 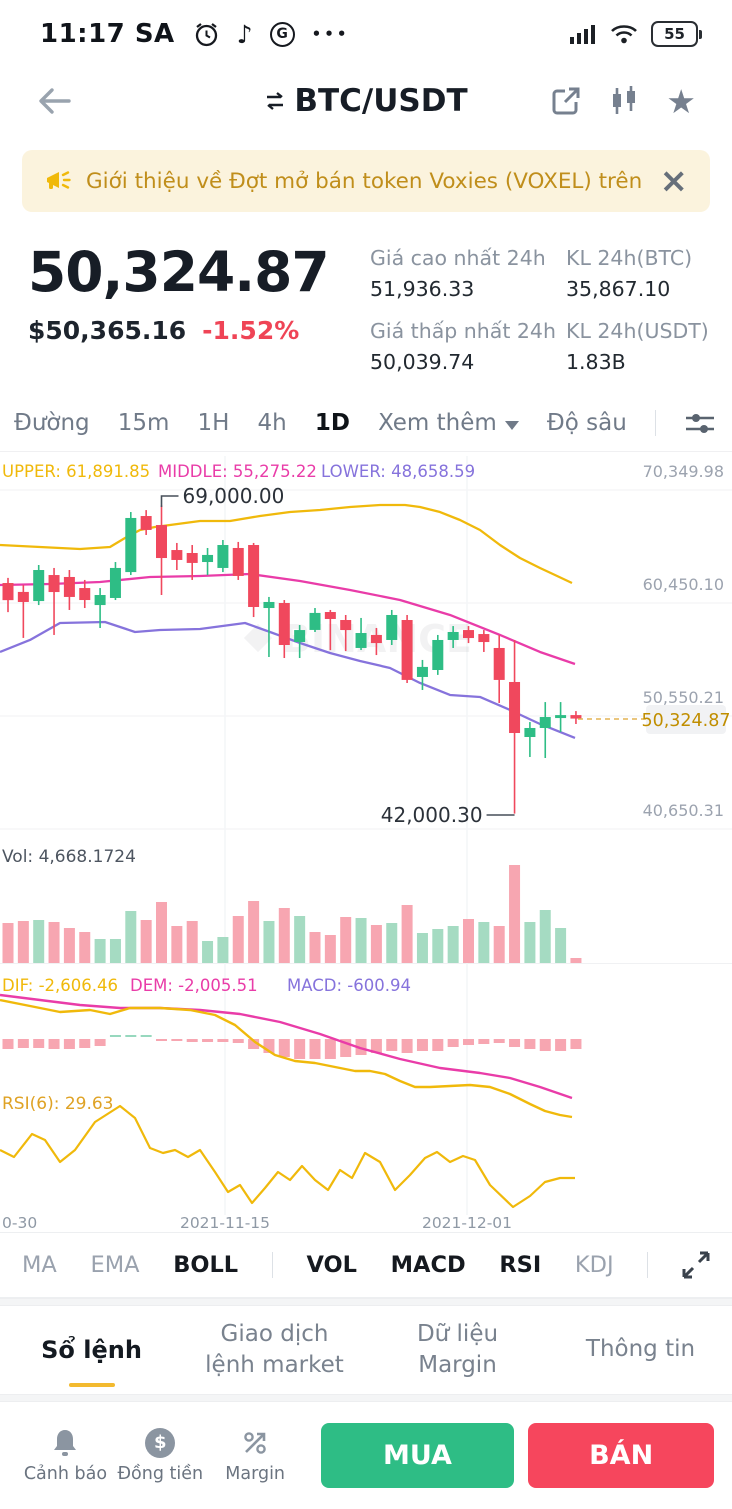 I want to click on y-axis-labels: 70,349.98 60,450.10 50,550.21 40,650.31, so click(x=683, y=641).